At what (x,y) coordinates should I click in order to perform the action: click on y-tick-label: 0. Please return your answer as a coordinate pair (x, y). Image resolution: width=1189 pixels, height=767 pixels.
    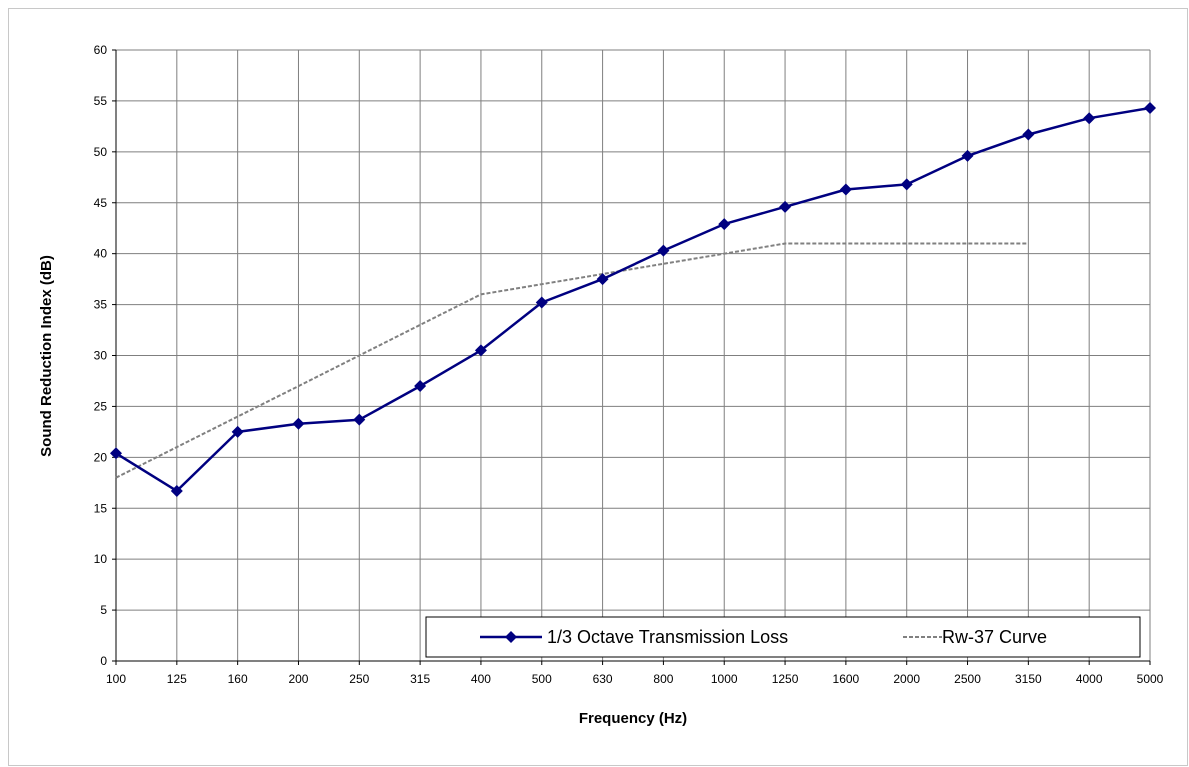
    Looking at the image, I should click on (103, 661).